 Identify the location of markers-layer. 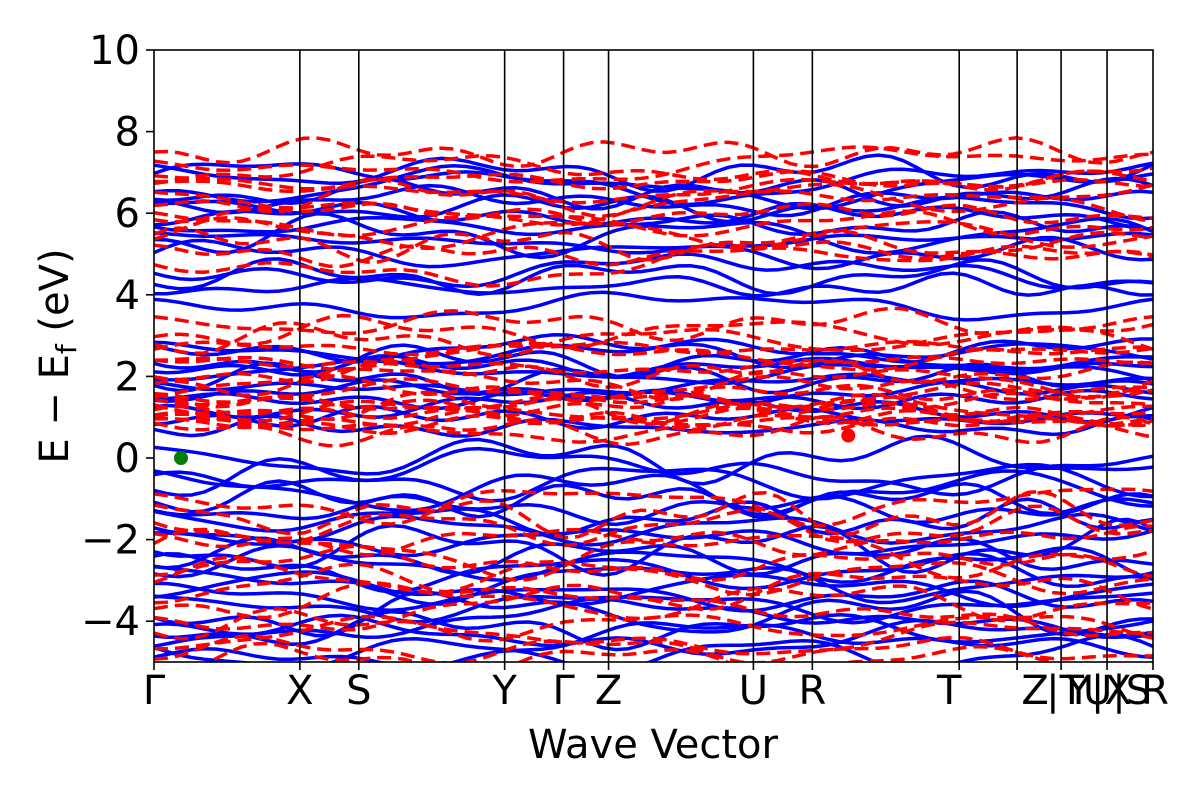
(514, 446).